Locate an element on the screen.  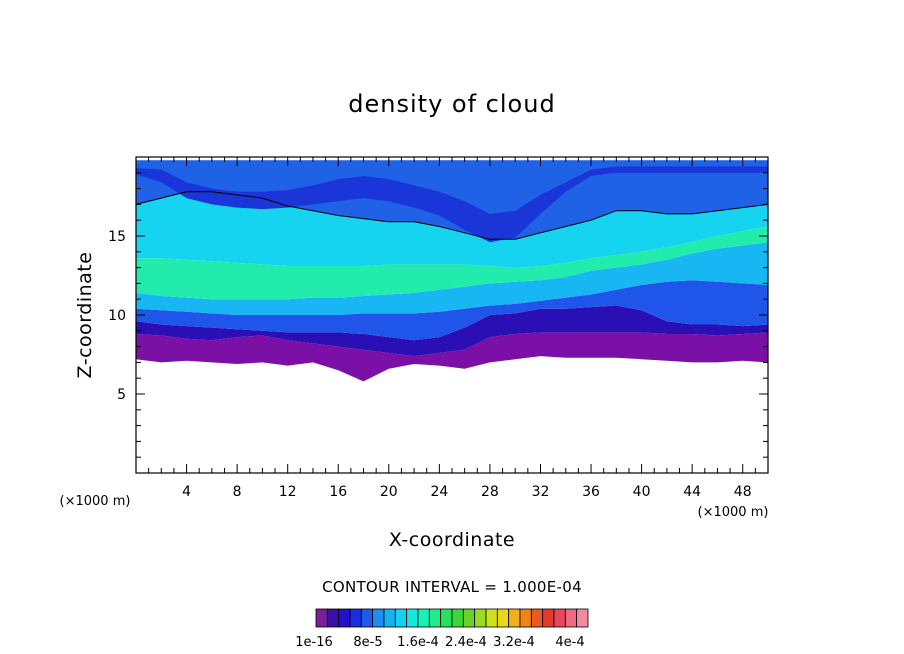
y-tick-label: 5 is located at coordinates (121, 395).